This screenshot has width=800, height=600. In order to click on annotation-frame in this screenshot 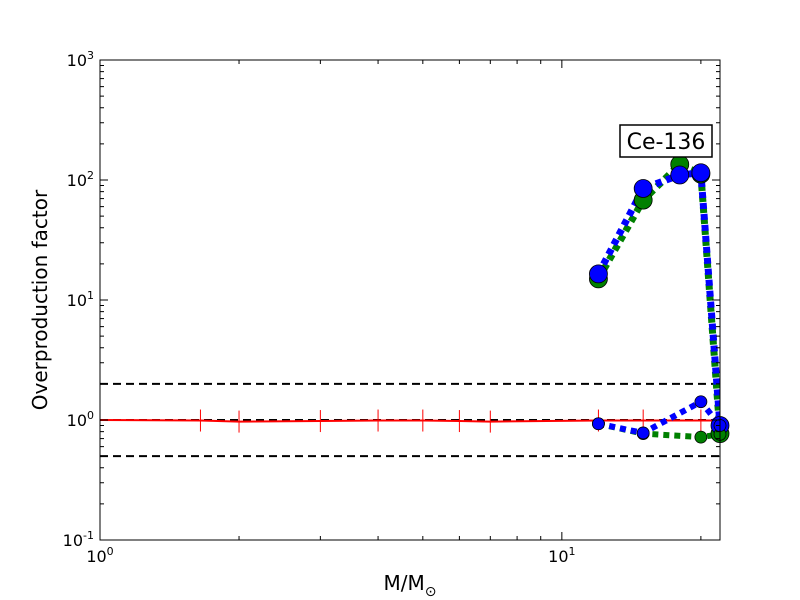, I will do `click(666, 141)`.